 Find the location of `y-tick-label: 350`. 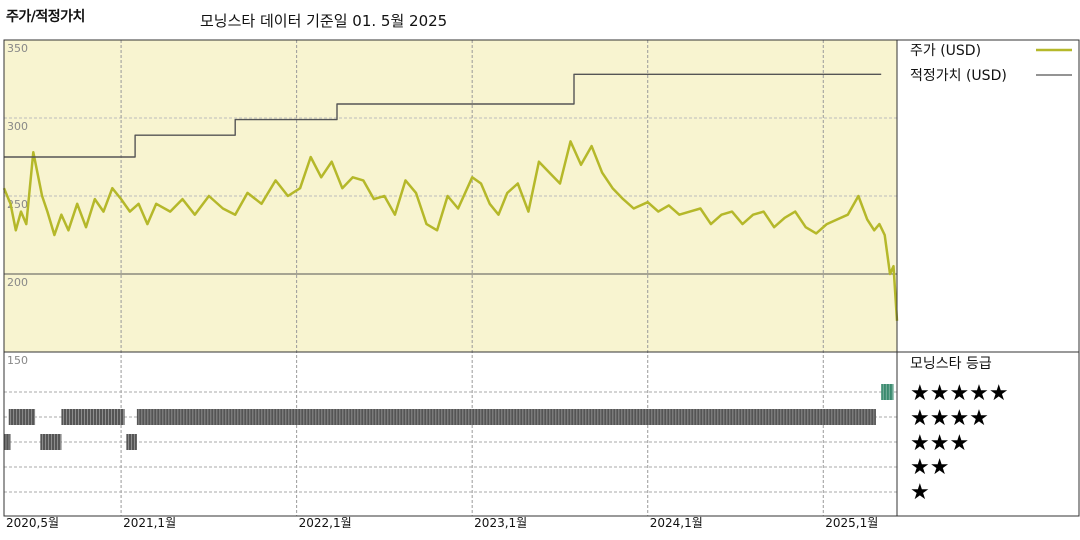

y-tick-label: 350 is located at coordinates (17, 48).